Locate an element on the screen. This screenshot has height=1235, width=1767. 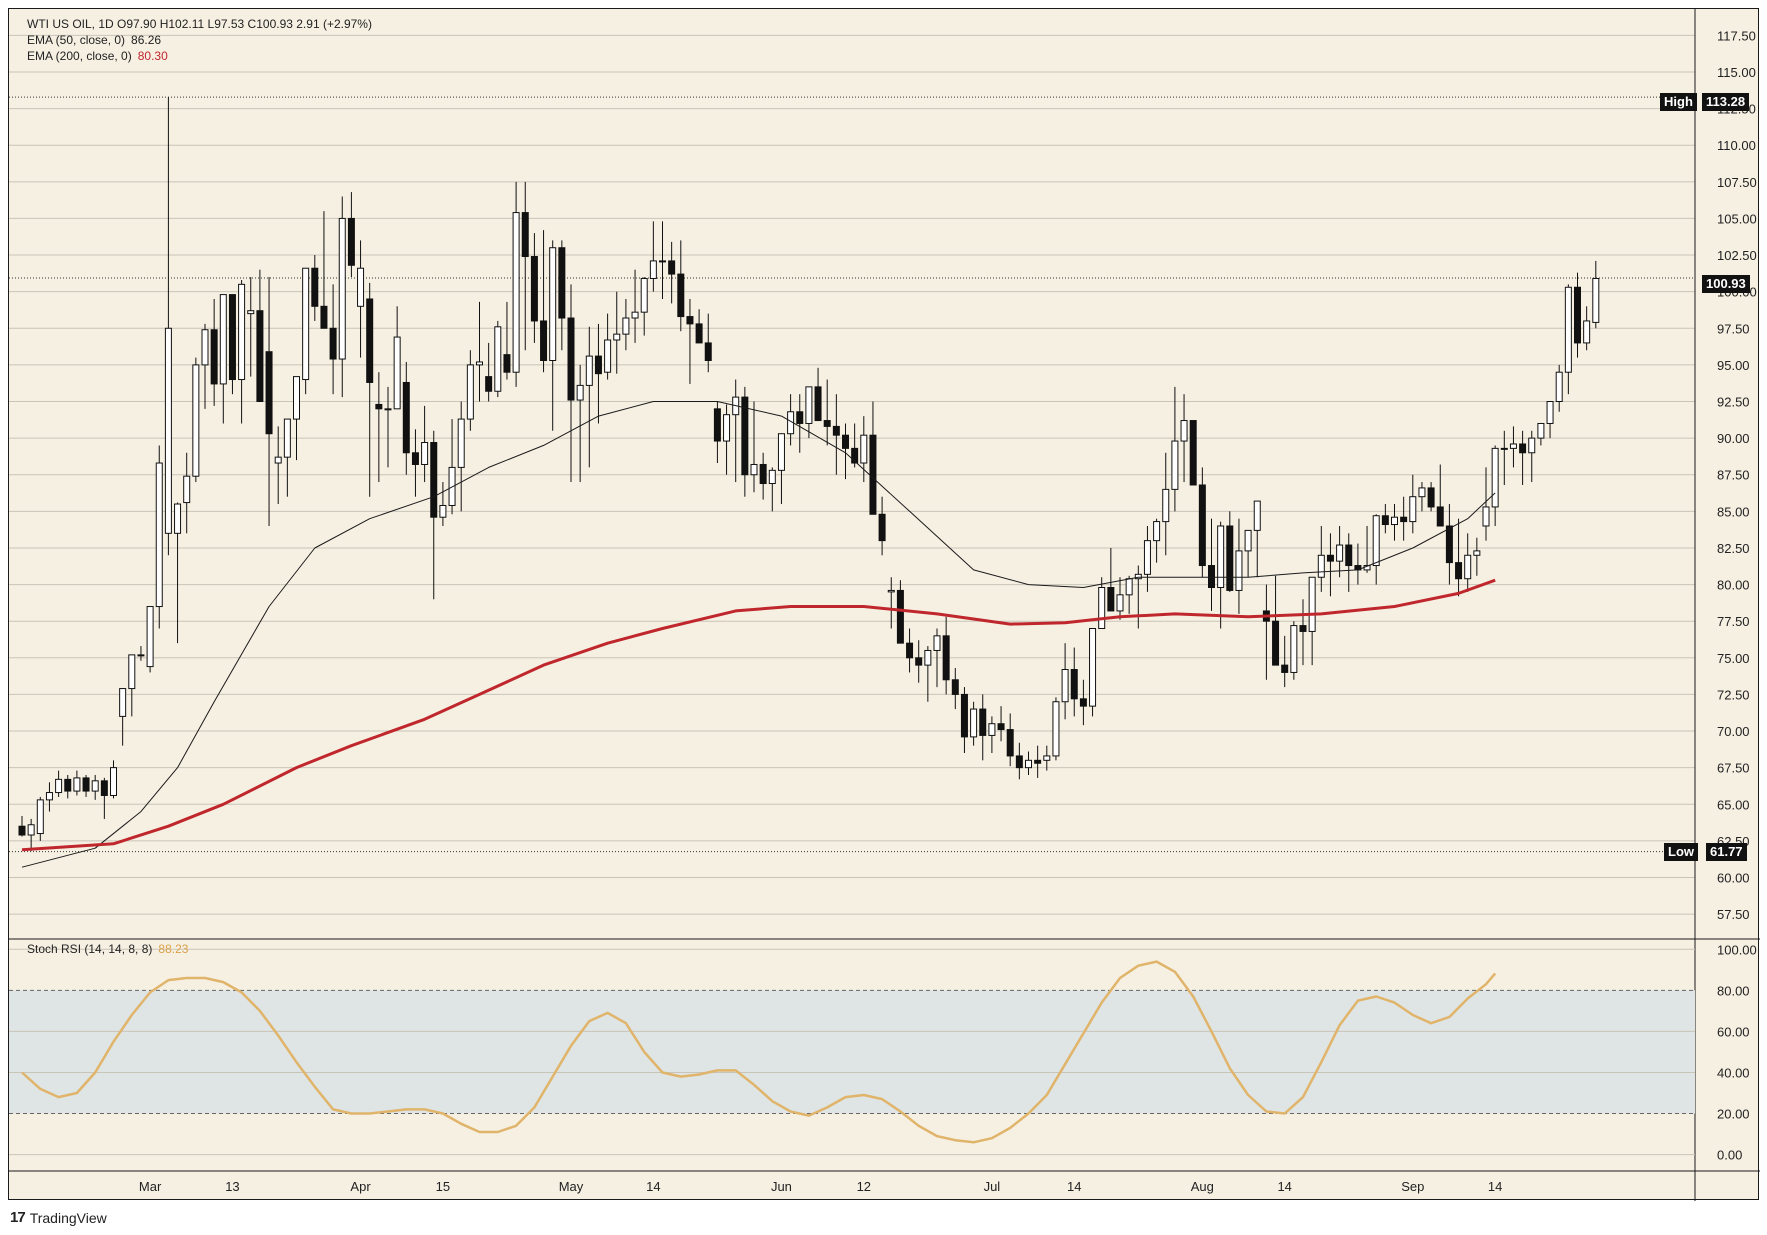
ema50-legend: EMA (50, close, 0) 86.26 is located at coordinates (94, 40).